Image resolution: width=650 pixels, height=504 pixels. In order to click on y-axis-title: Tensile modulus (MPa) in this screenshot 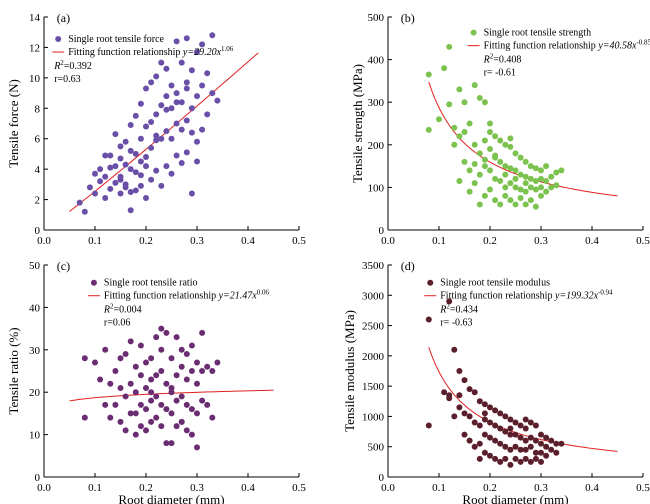, I will do `click(349, 371)`.